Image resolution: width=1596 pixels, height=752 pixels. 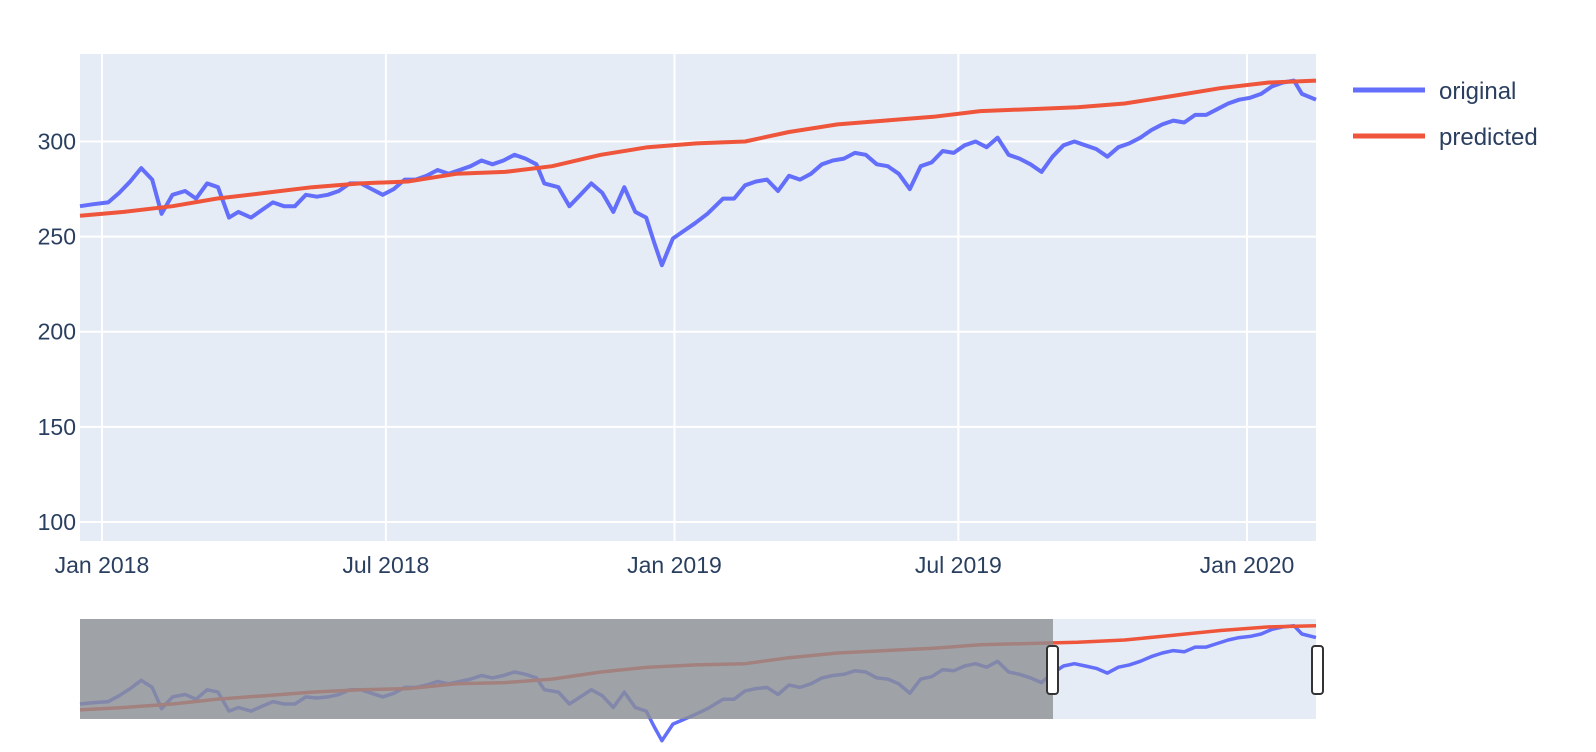 What do you see at coordinates (1317, 670) in the screenshot?
I see `range-slider-right-handle` at bounding box center [1317, 670].